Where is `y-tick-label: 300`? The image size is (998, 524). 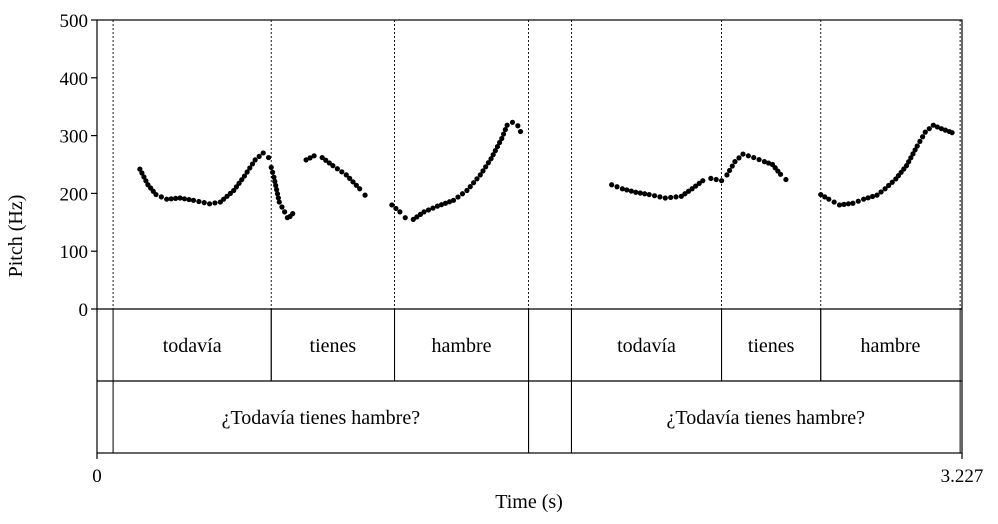
y-tick-label: 300 is located at coordinates (74, 137).